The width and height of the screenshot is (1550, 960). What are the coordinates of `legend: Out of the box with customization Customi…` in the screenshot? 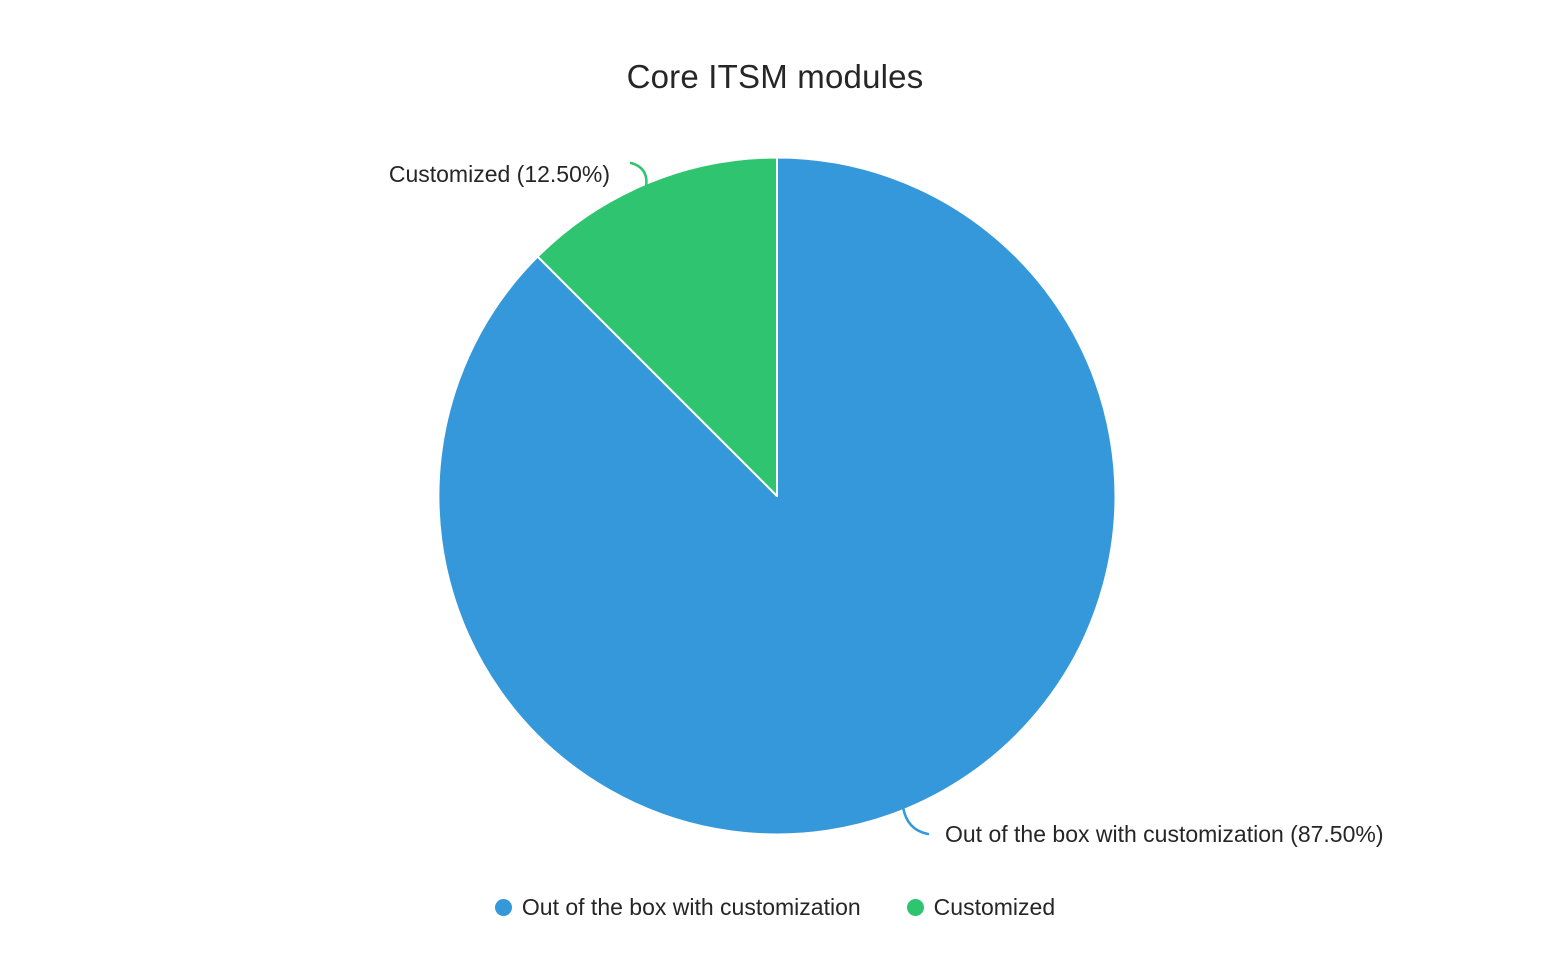 It's located at (775, 907).